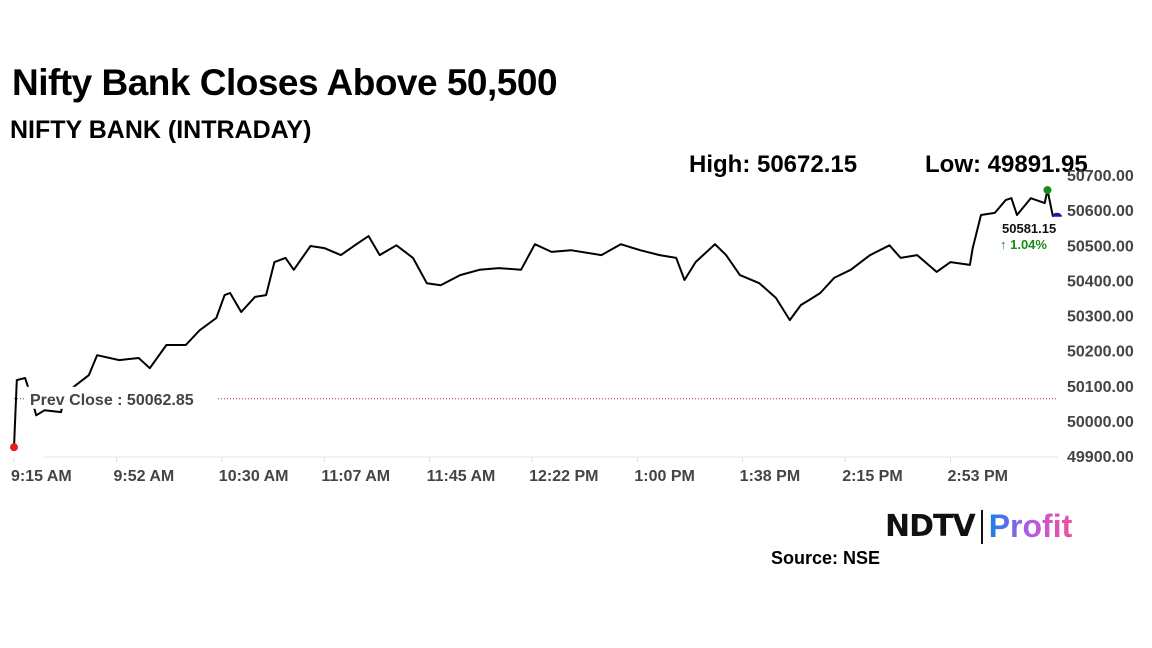 The width and height of the screenshot is (1152, 648). Describe the element at coordinates (14, 447) in the screenshot. I see `low-marker` at that location.